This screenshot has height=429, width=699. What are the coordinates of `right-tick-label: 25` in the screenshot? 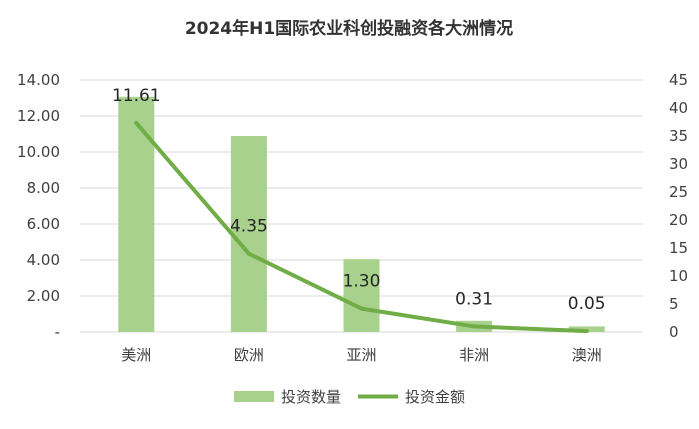 It's located at (678, 192).